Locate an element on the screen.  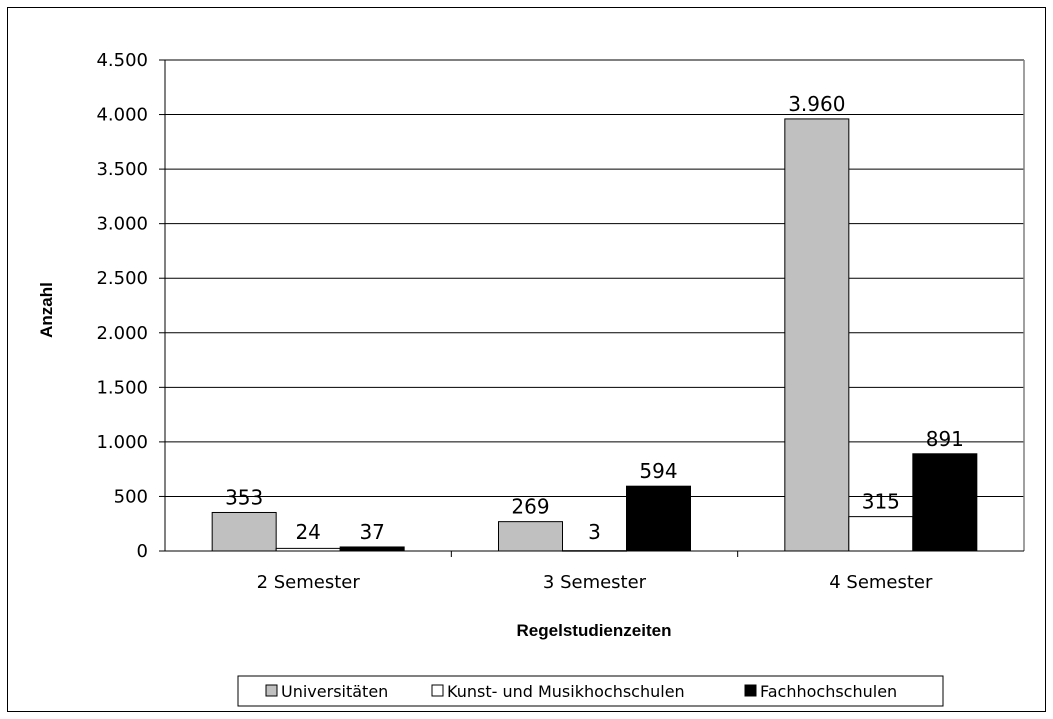
y-tick-label: 500 is located at coordinates (131, 496).